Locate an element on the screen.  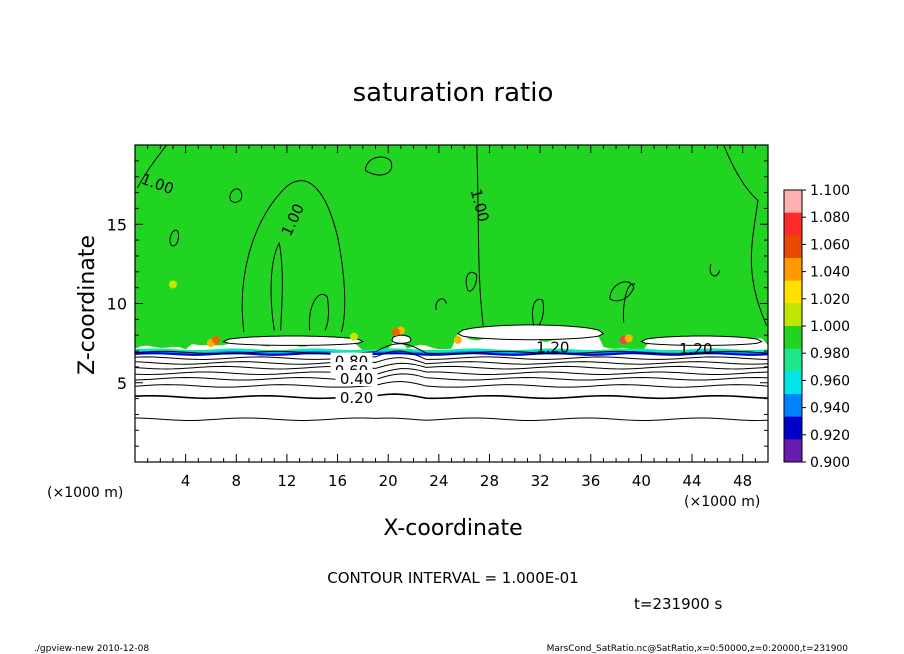
y-axis-label: Z-coordinate is located at coordinates (87, 305).